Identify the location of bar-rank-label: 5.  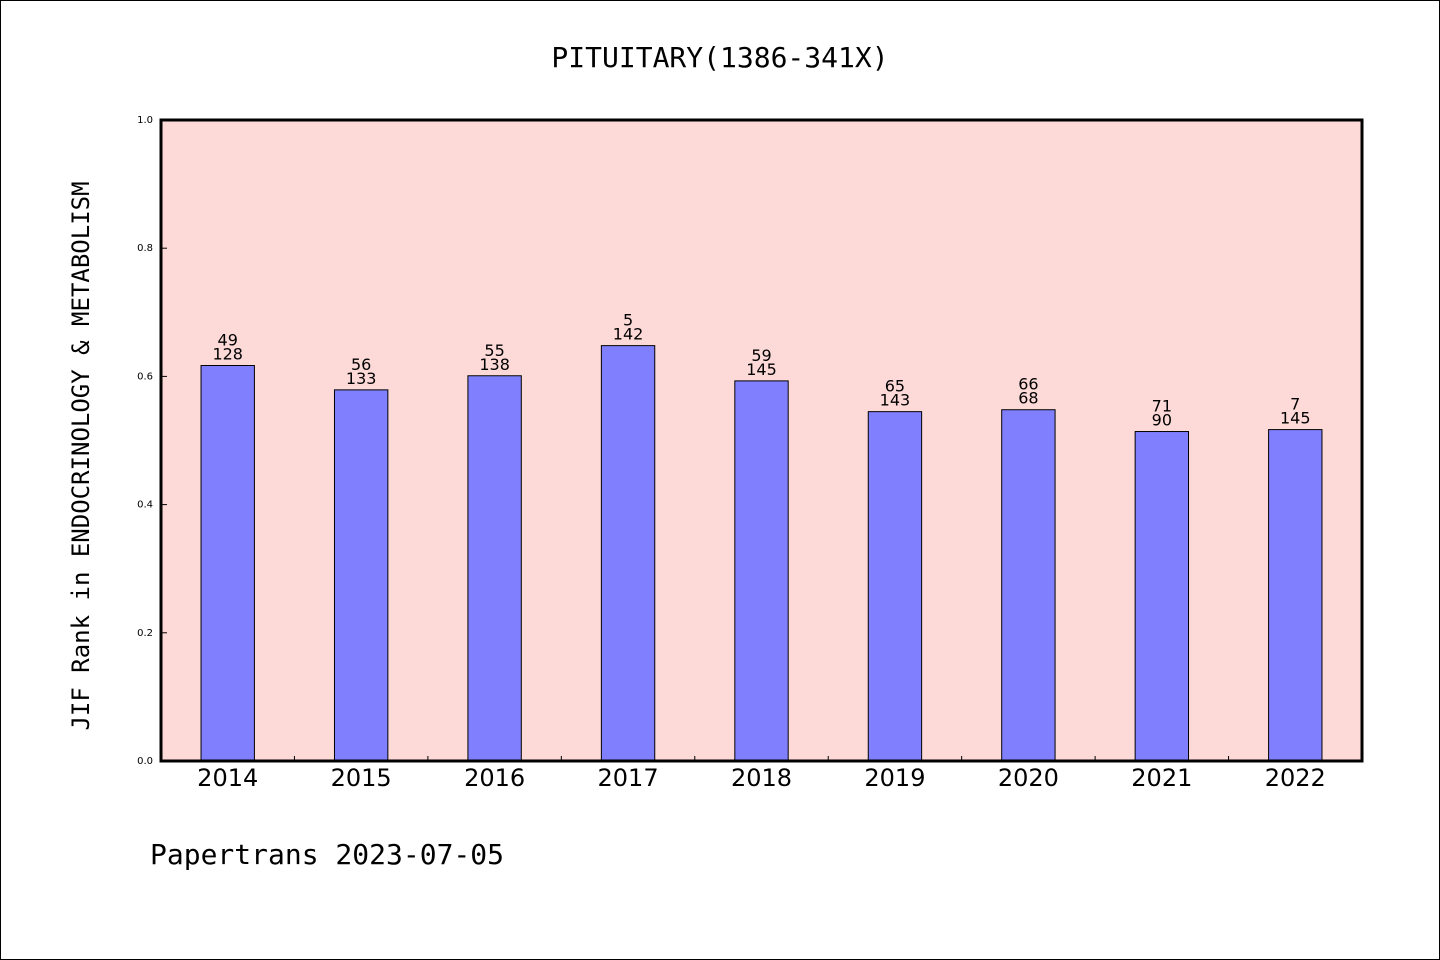
(628, 320).